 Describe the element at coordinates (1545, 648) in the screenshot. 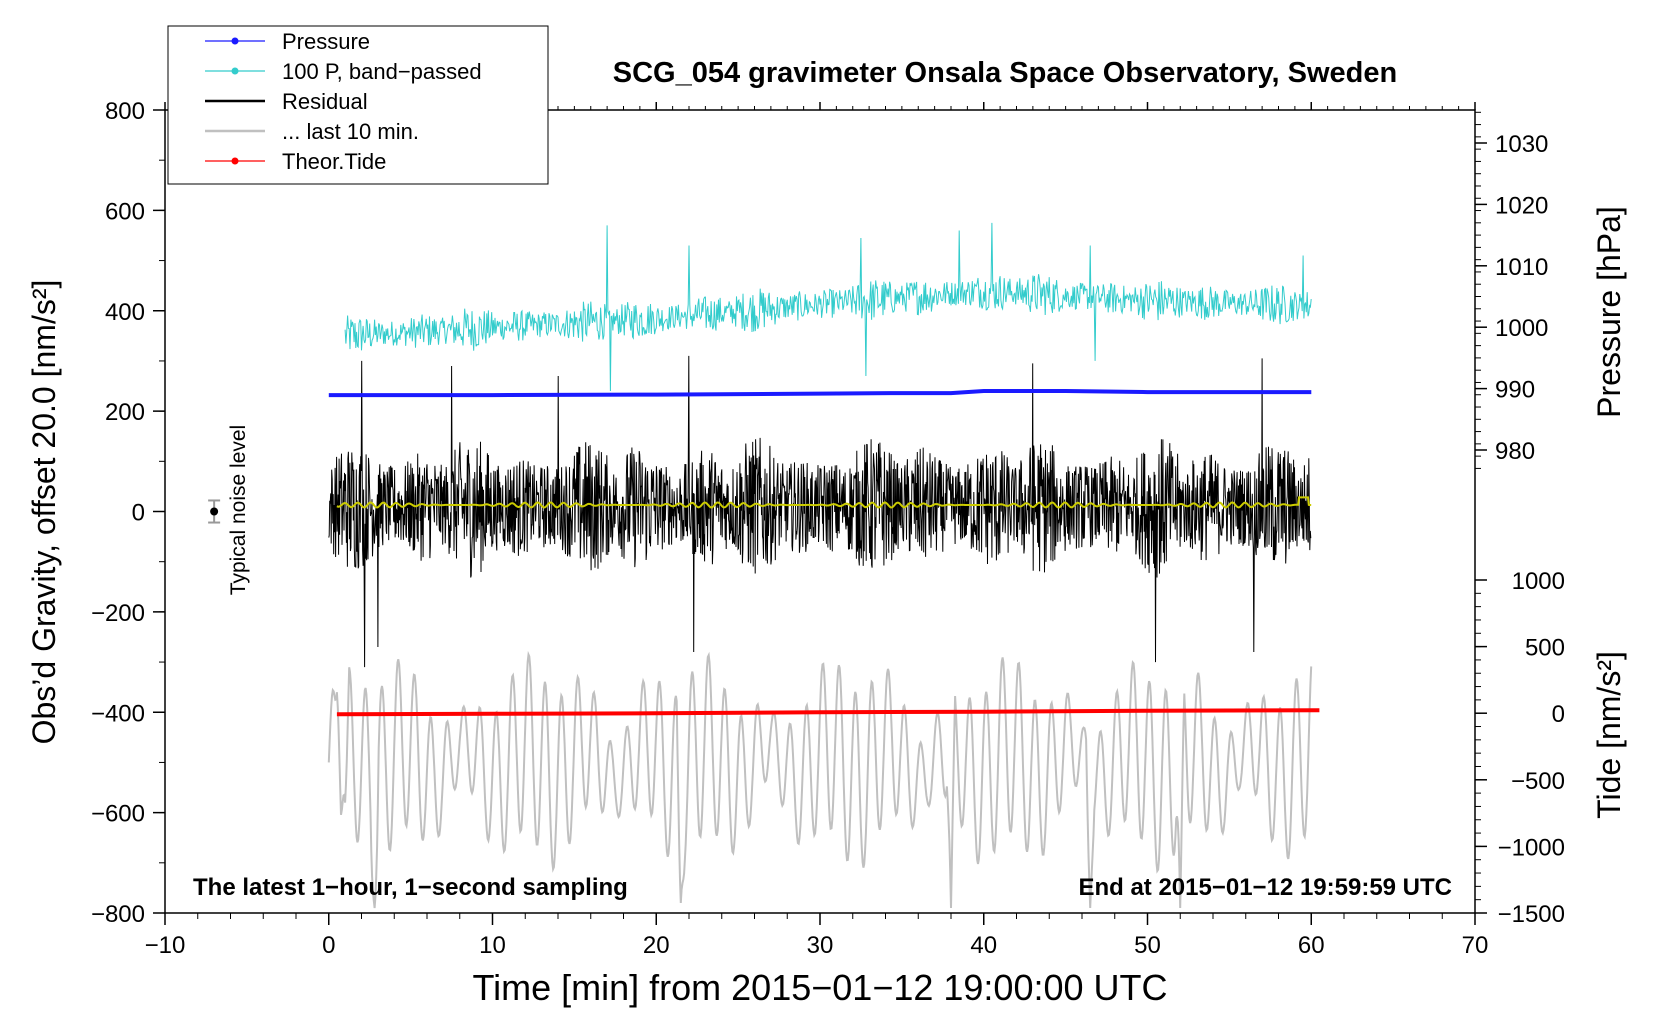

I see `tide-tick-label: 500` at that location.